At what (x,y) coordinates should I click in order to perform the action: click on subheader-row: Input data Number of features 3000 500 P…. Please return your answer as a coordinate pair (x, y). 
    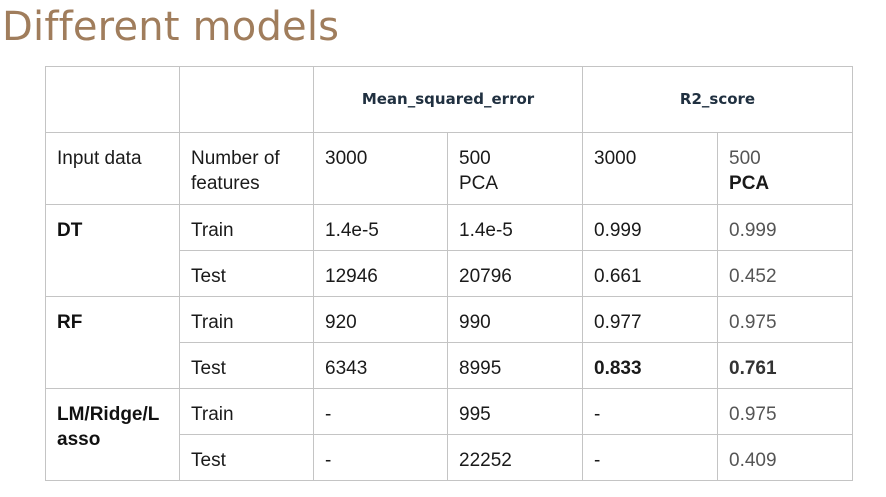
    Looking at the image, I should click on (449, 168).